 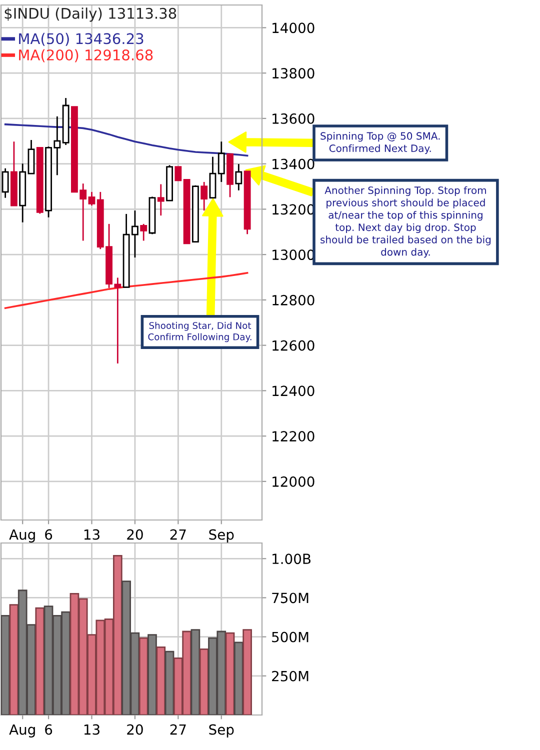 What do you see at coordinates (290, 676) in the screenshot?
I see `y-tick-label: 250M` at bounding box center [290, 676].